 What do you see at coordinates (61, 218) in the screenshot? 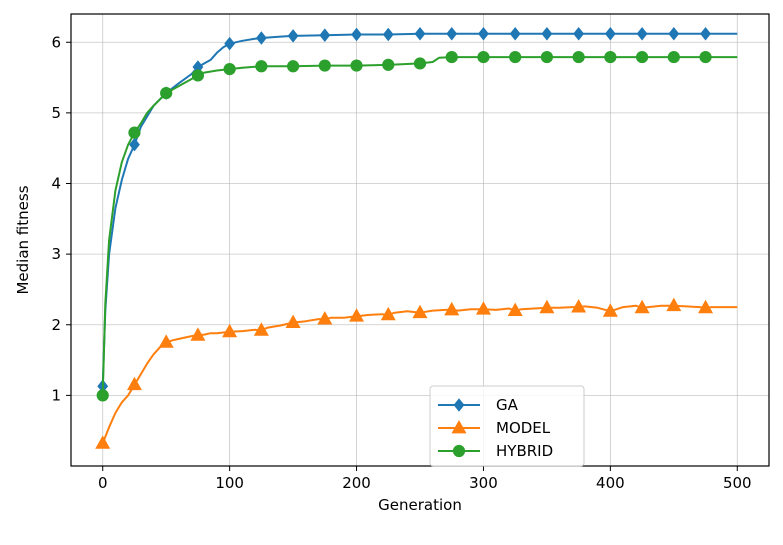
I see `y-axis-ticks: 1 2 3 4 5 6` at bounding box center [61, 218].